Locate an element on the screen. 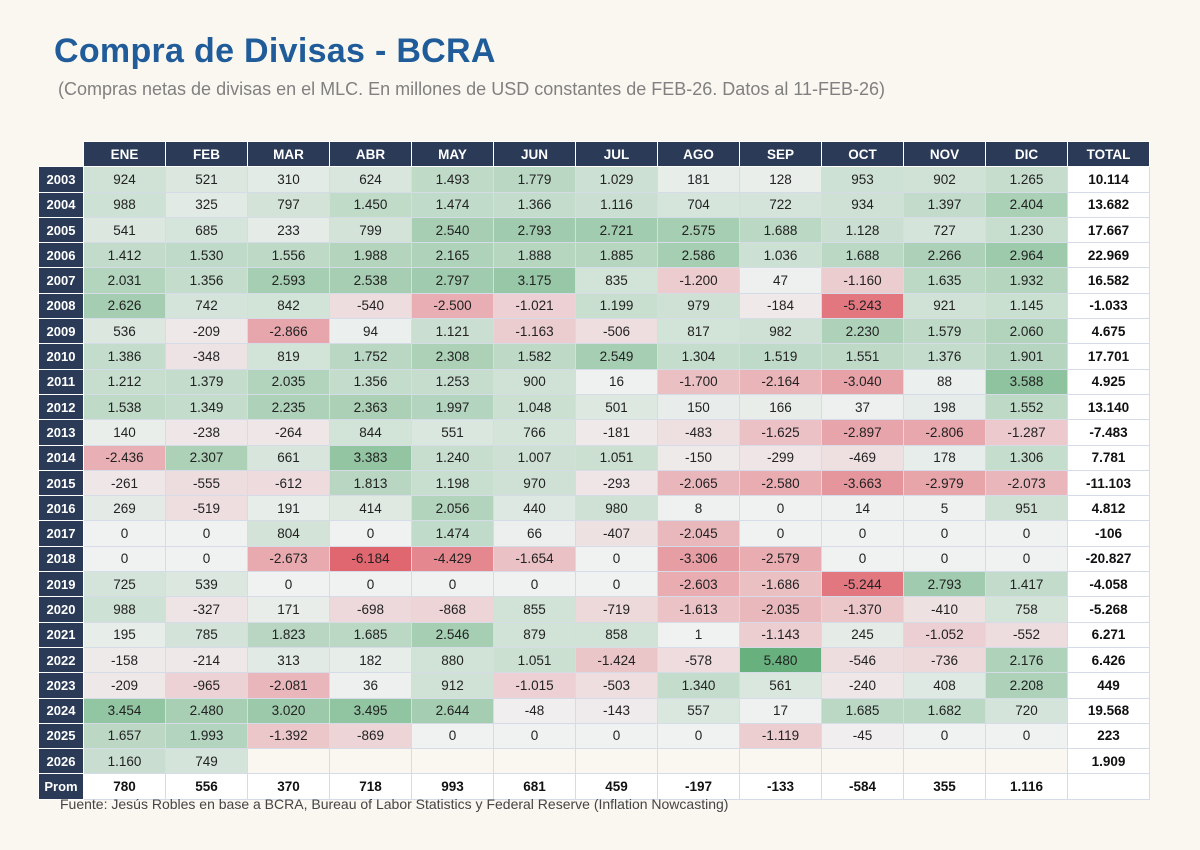 Image resolution: width=1200 pixels, height=850 pixels. heat-cell: -2.579 is located at coordinates (780, 559).